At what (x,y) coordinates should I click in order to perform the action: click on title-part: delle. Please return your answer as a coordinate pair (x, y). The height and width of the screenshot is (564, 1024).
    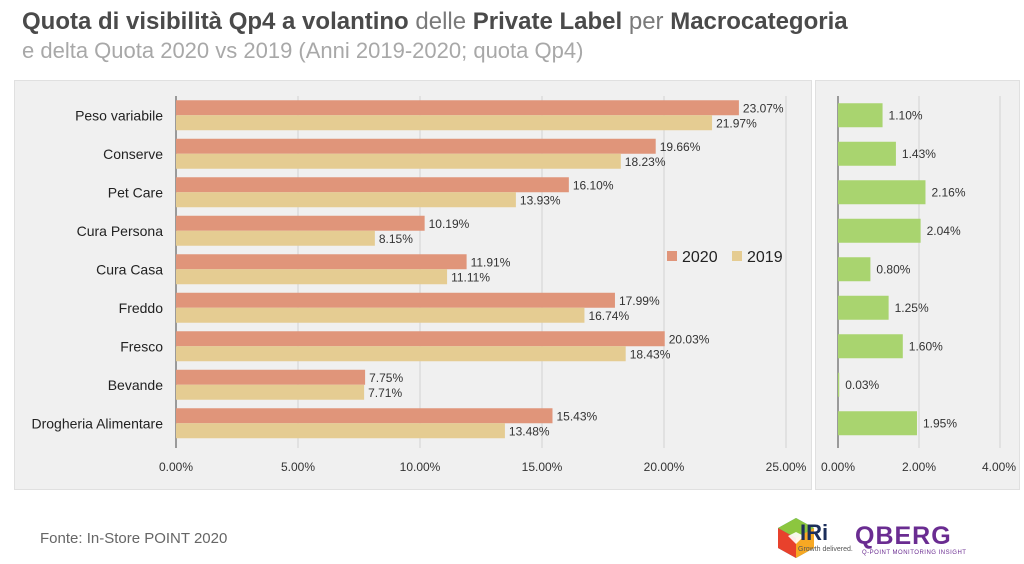
    Looking at the image, I should click on (440, 21).